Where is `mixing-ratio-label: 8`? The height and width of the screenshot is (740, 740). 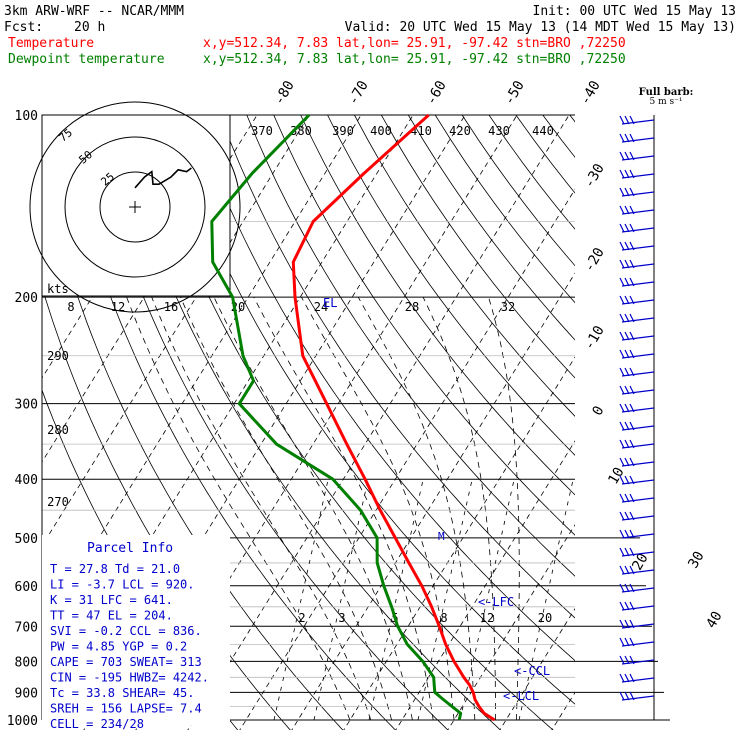
mixing-ratio-label: 8 is located at coordinates (443, 618).